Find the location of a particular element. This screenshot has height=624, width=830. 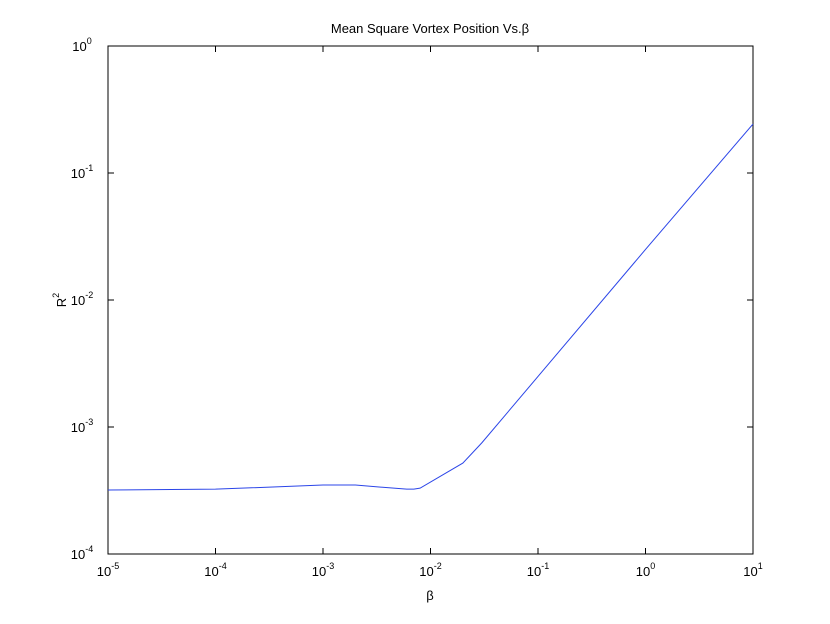

x-tick-label-sup: -4 is located at coordinates (223, 566).